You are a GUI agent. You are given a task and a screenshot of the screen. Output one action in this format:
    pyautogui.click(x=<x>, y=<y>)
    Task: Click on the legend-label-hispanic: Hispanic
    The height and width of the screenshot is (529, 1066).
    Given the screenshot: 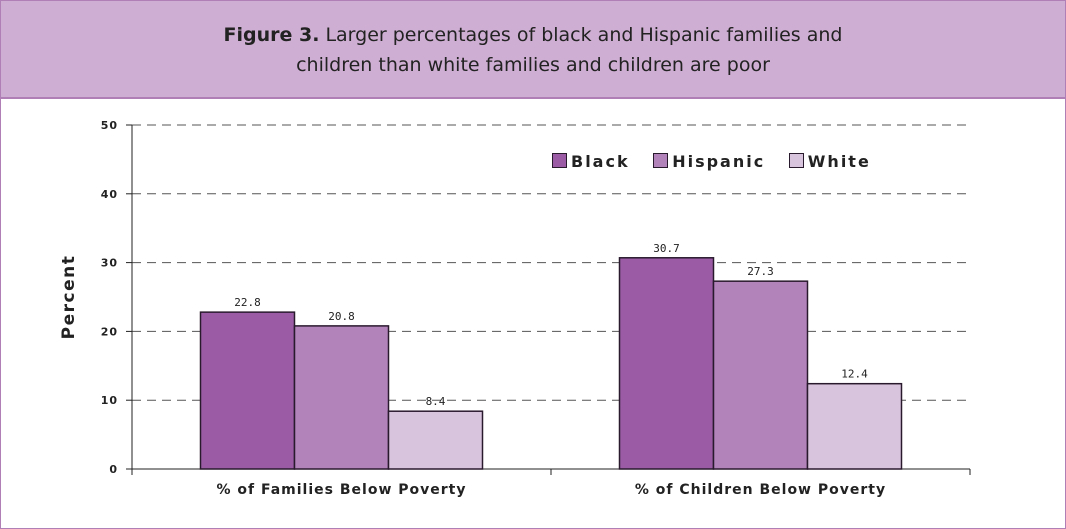 What is the action you would take?
    pyautogui.click(x=719, y=161)
    